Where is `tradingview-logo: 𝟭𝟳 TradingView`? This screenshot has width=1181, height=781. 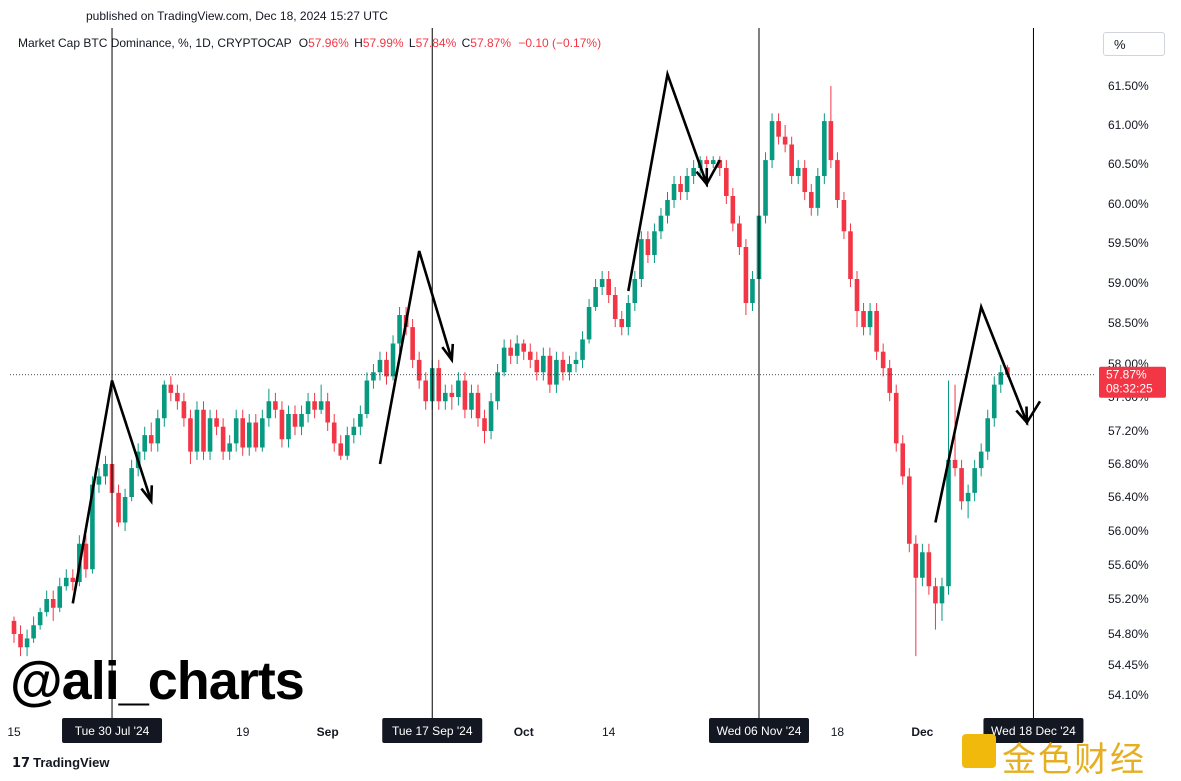
tradingview-logo: 𝟭𝟳 TradingView is located at coordinates (60, 763).